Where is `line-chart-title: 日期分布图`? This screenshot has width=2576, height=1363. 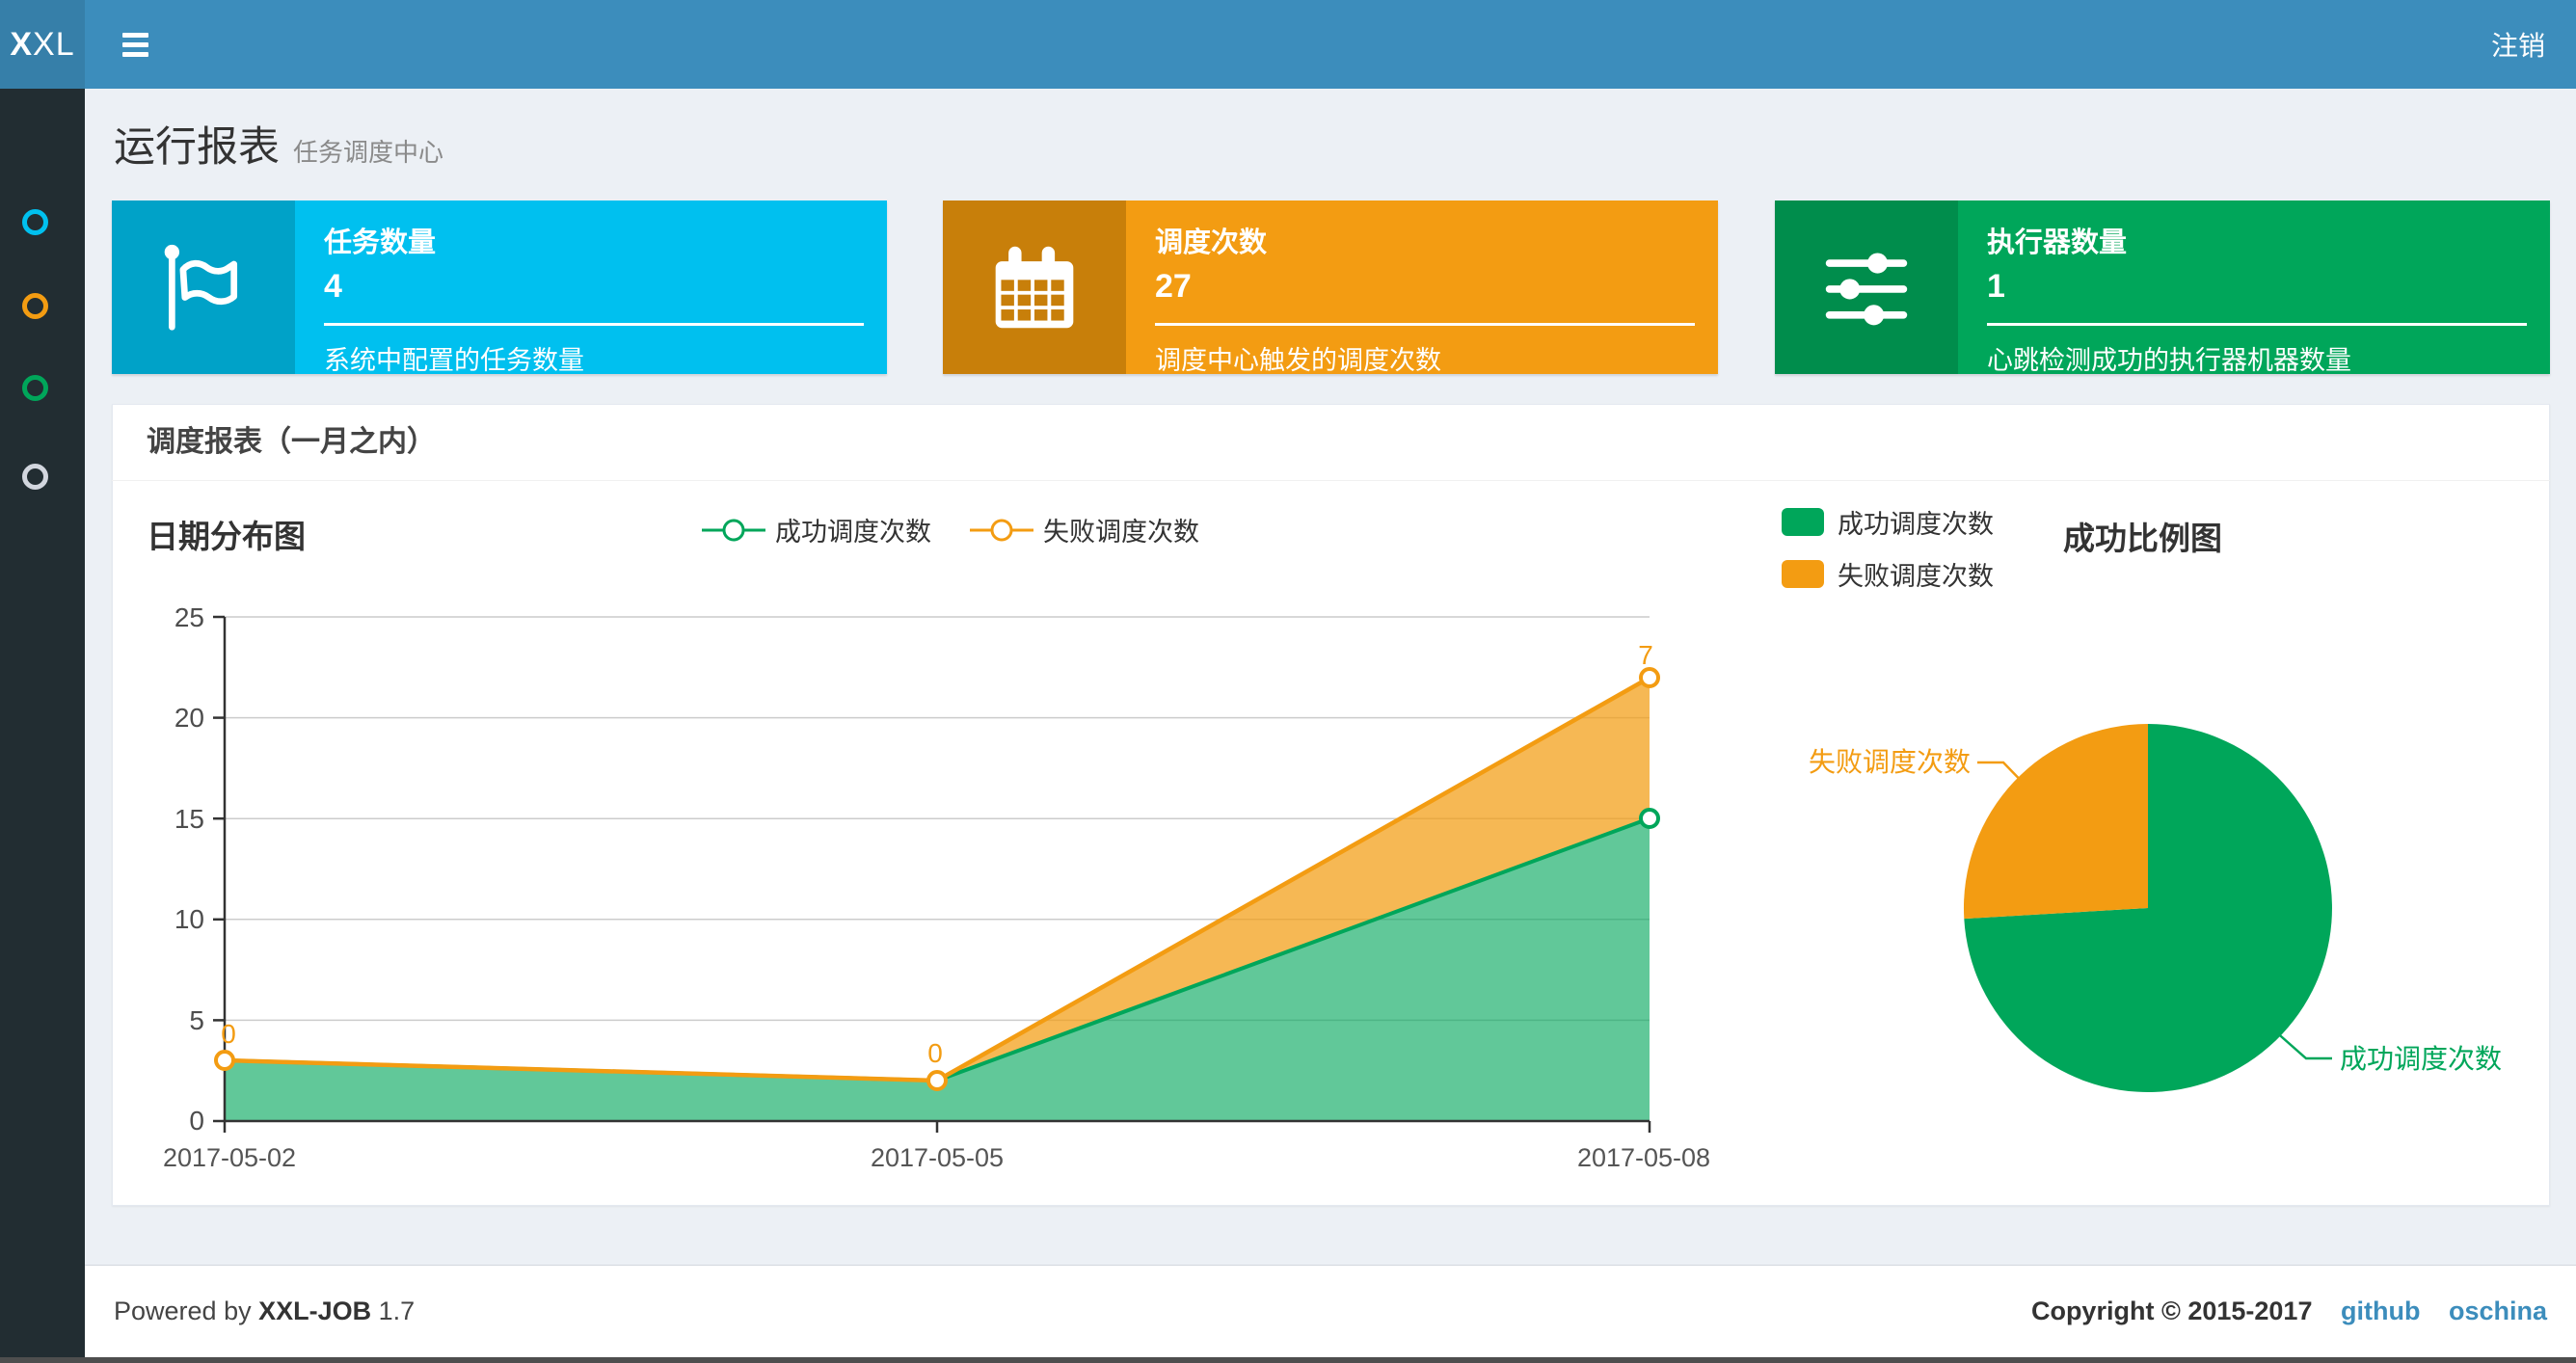
line-chart-title: 日期分布图 is located at coordinates (227, 536).